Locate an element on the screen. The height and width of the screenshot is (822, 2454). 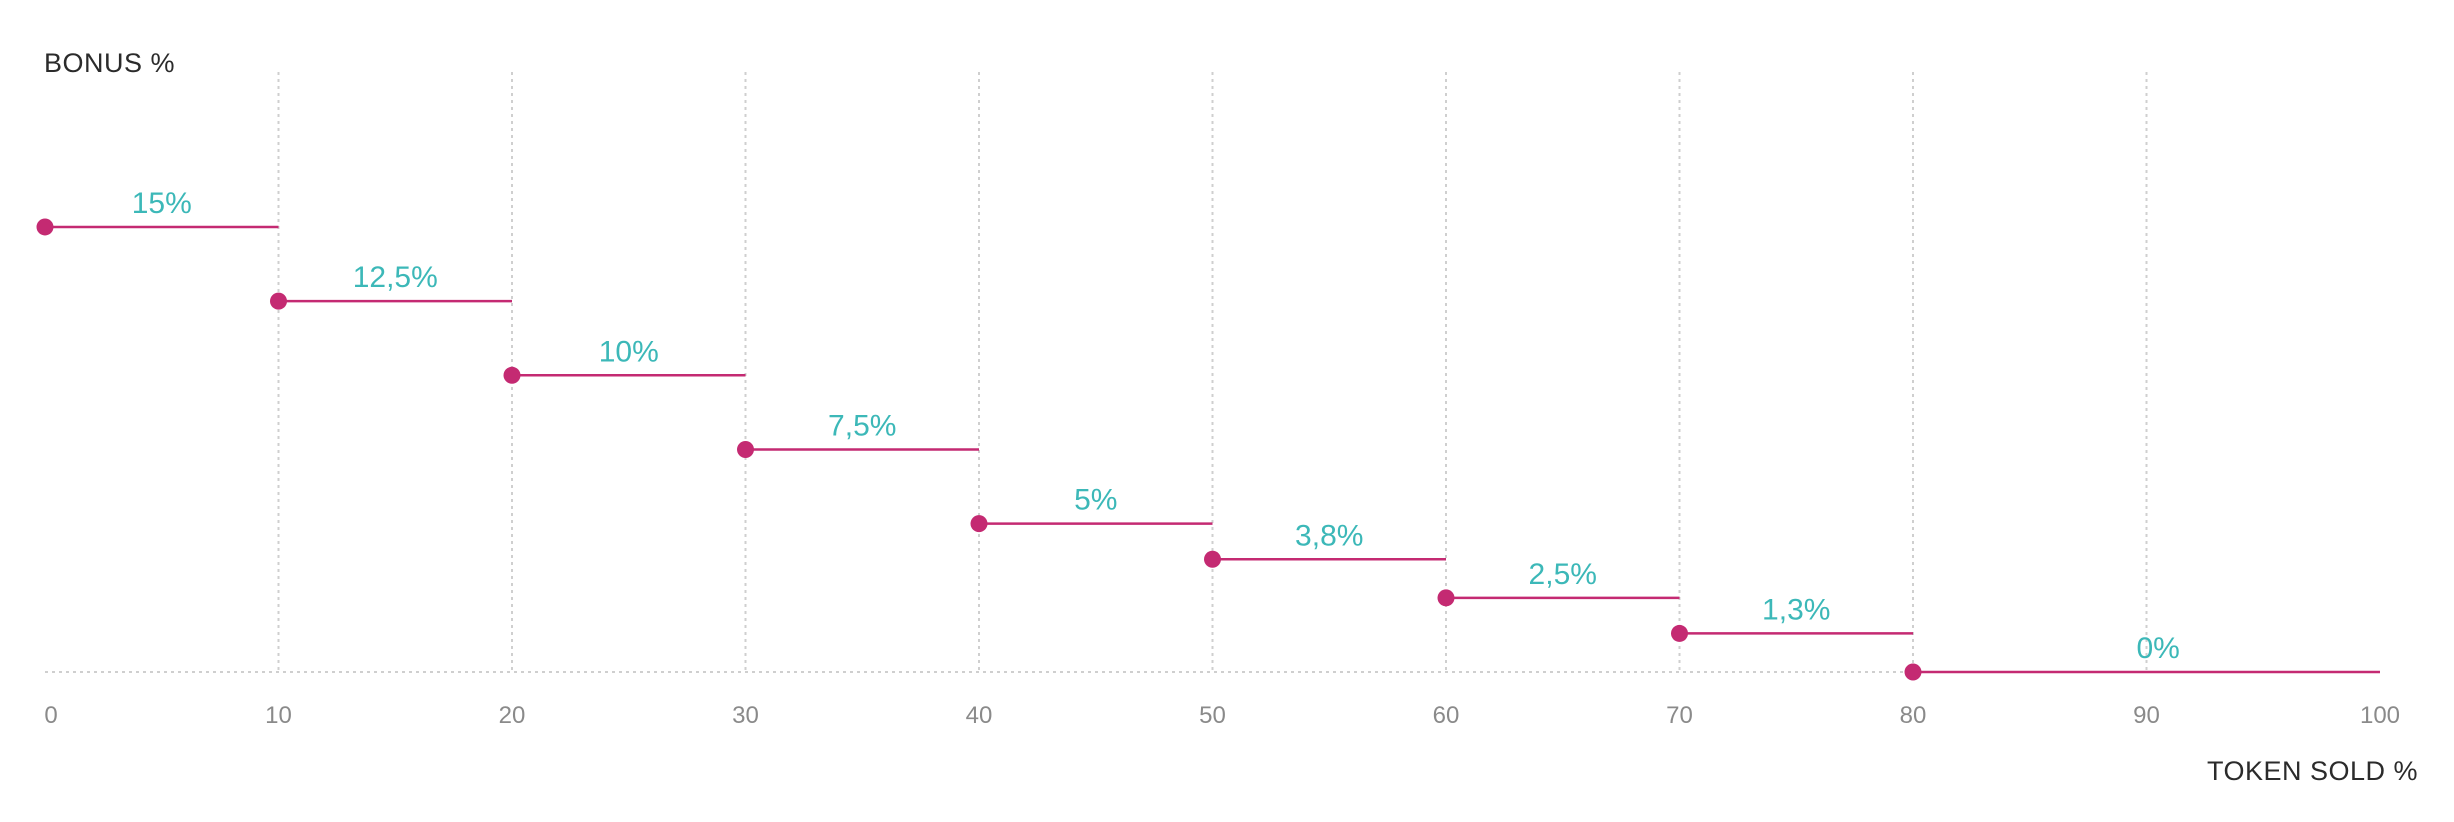
x-tick-label: 100 is located at coordinates (2380, 715).